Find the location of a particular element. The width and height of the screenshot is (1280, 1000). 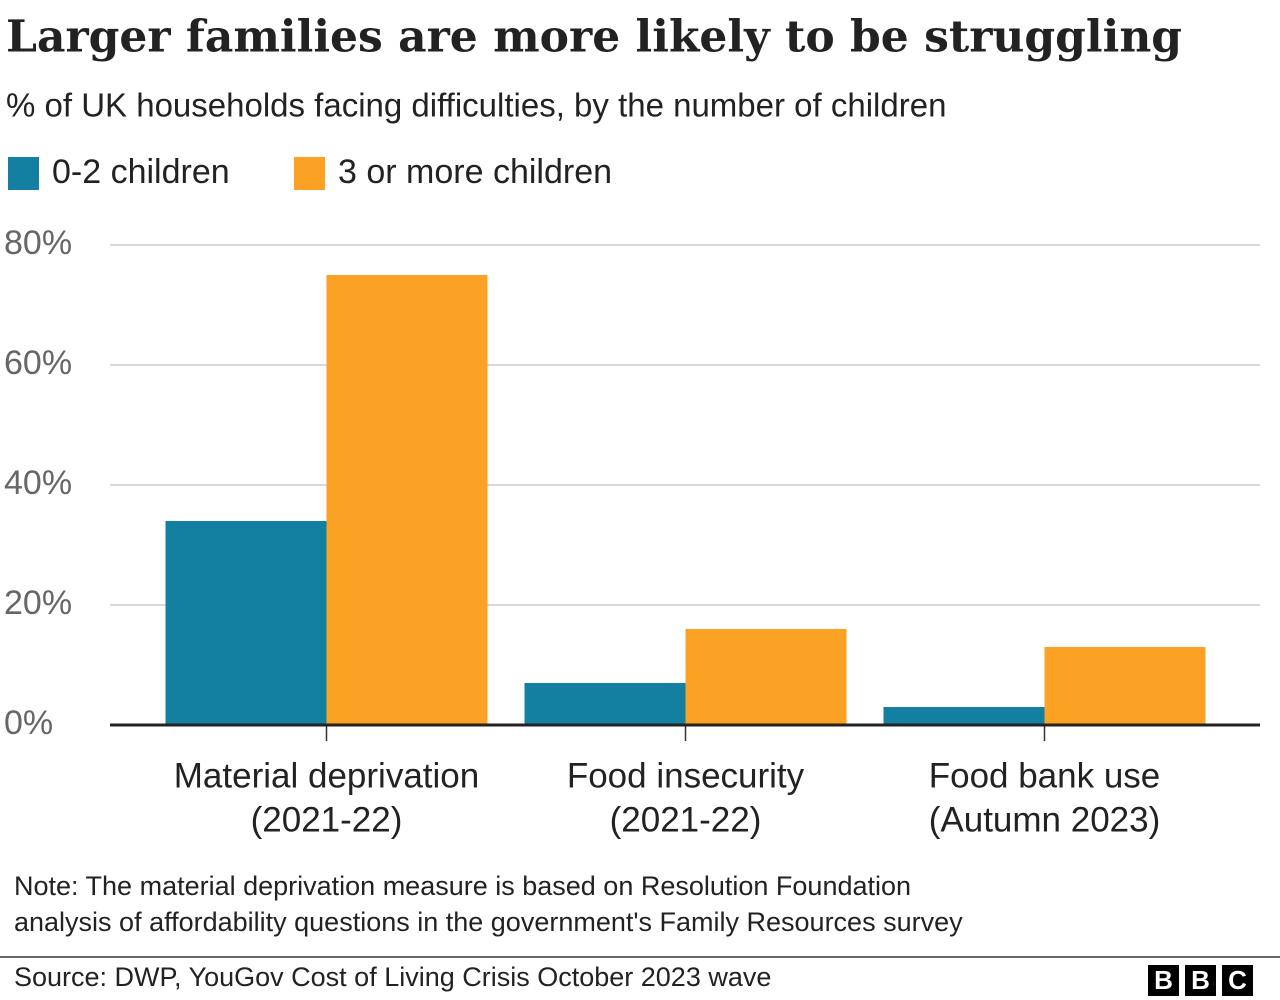

y-tick-label: 60% is located at coordinates (38, 363).